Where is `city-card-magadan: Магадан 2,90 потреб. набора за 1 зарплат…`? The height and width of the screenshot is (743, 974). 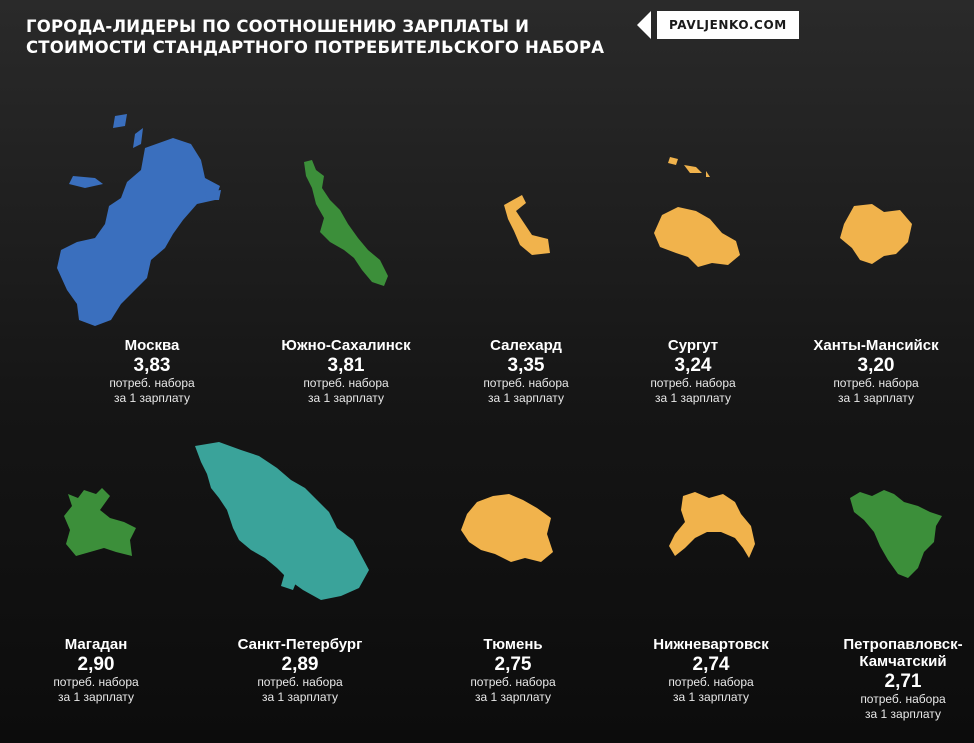 city-card-magadan: Магадан 2,90 потреб. набора за 1 зарплат… is located at coordinates (96, 670).